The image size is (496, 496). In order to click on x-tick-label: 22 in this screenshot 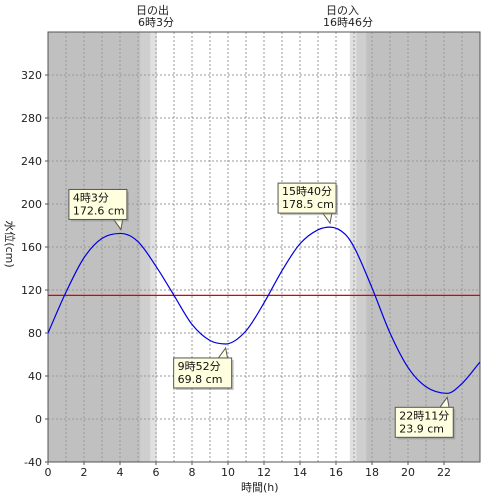, I will do `click(444, 472)`.